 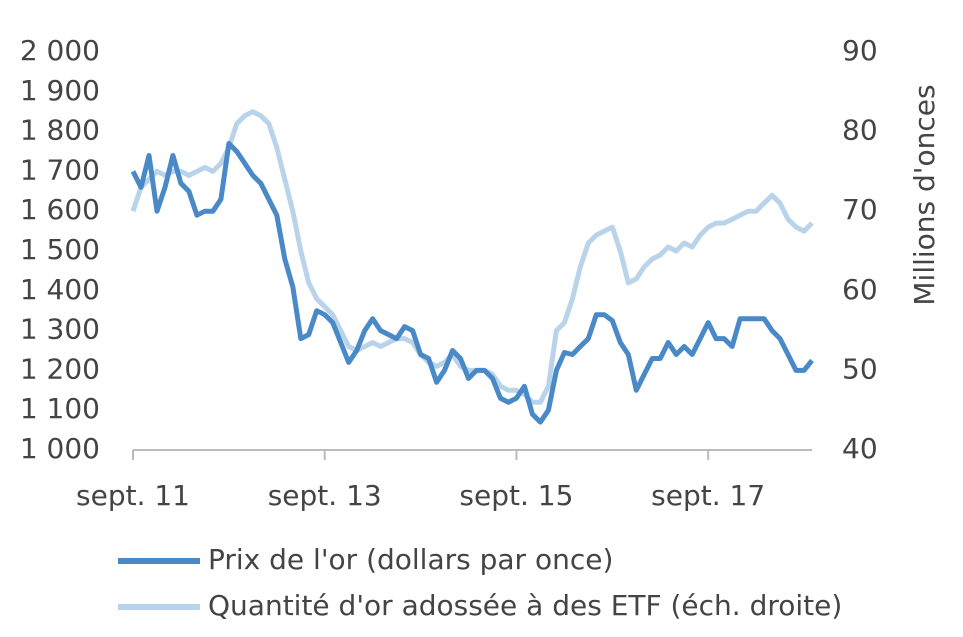 I want to click on y-tick-label: 2 000, so click(x=60, y=50).